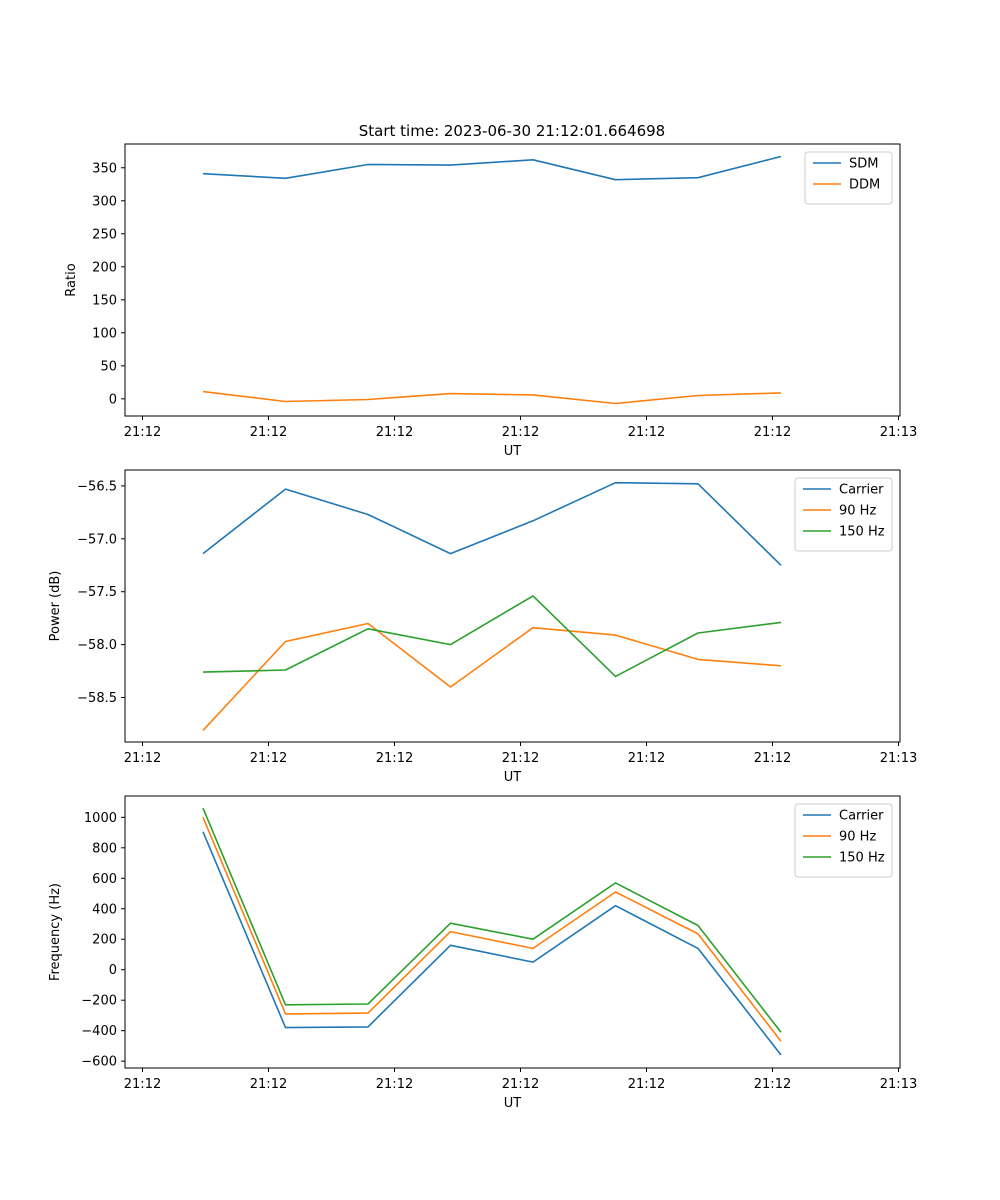  I want to click on y-tick-label: −57.0, so click(97, 539).